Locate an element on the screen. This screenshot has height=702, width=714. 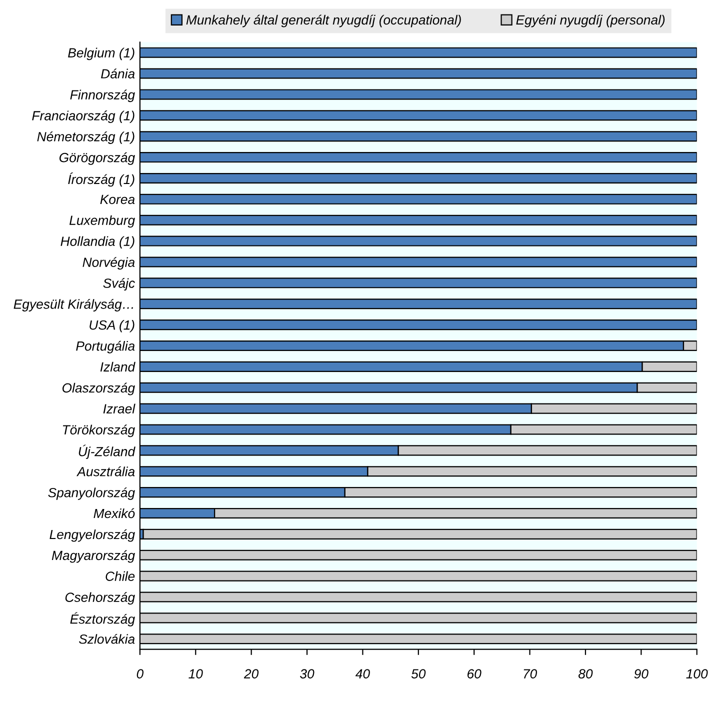
y-tick-label: Új-Zéland is located at coordinates (107, 451).